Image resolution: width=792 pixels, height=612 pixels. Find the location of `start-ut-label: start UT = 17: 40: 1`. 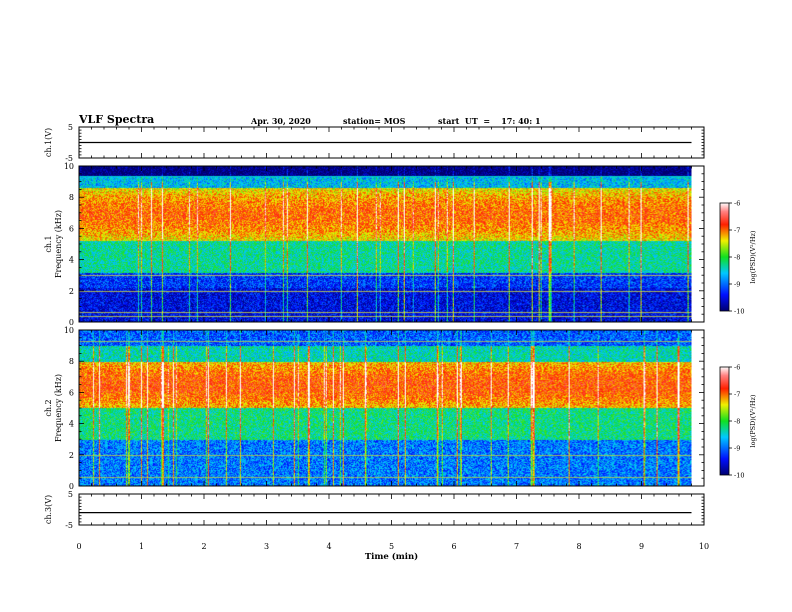

start-ut-label: start UT = 17: 40: 1 is located at coordinates (489, 121).